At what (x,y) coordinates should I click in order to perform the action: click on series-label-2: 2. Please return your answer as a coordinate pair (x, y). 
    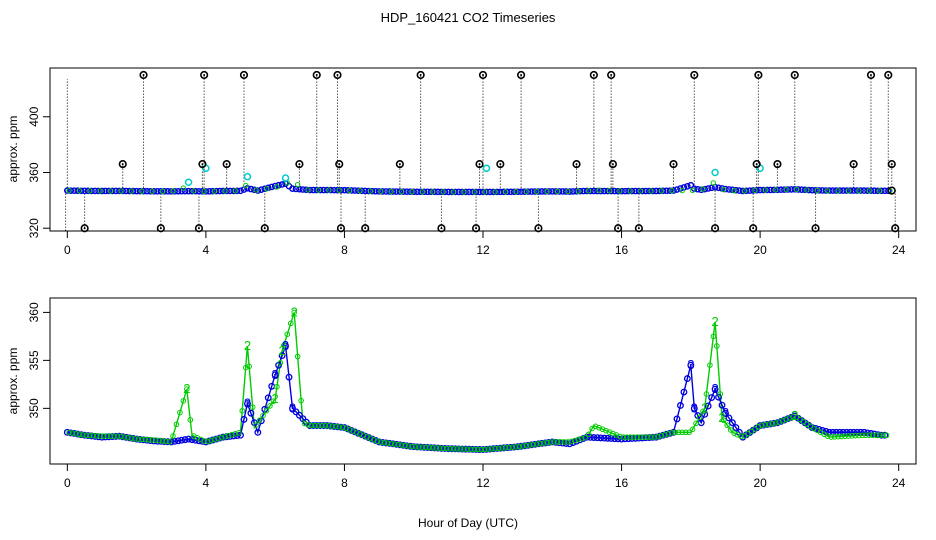
    Looking at the image, I should click on (294, 311).